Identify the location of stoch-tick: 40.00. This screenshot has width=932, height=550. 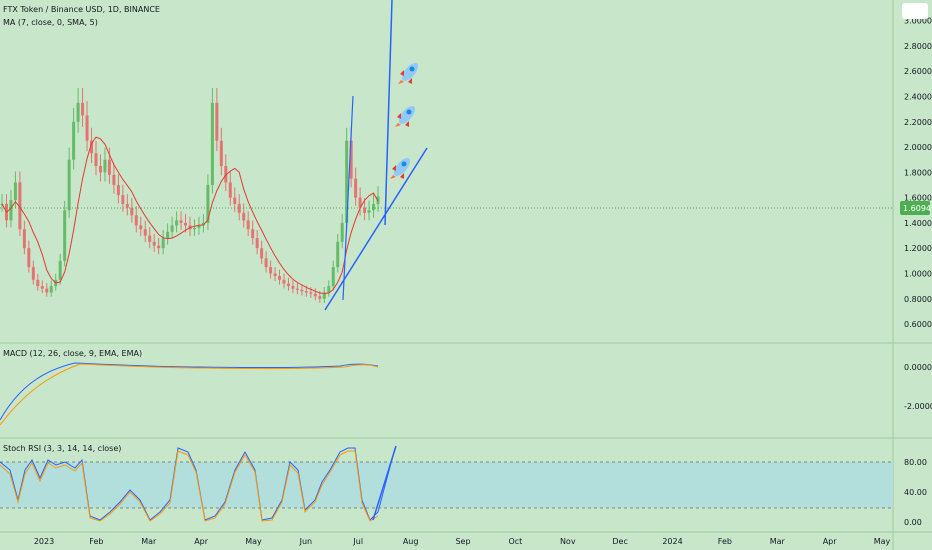
(915, 492).